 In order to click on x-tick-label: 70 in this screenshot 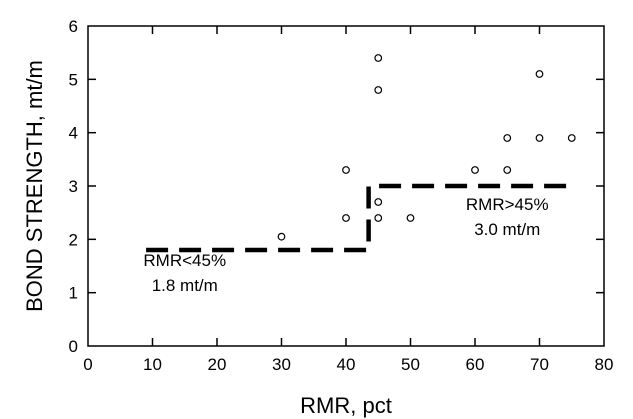, I will do `click(539, 364)`.